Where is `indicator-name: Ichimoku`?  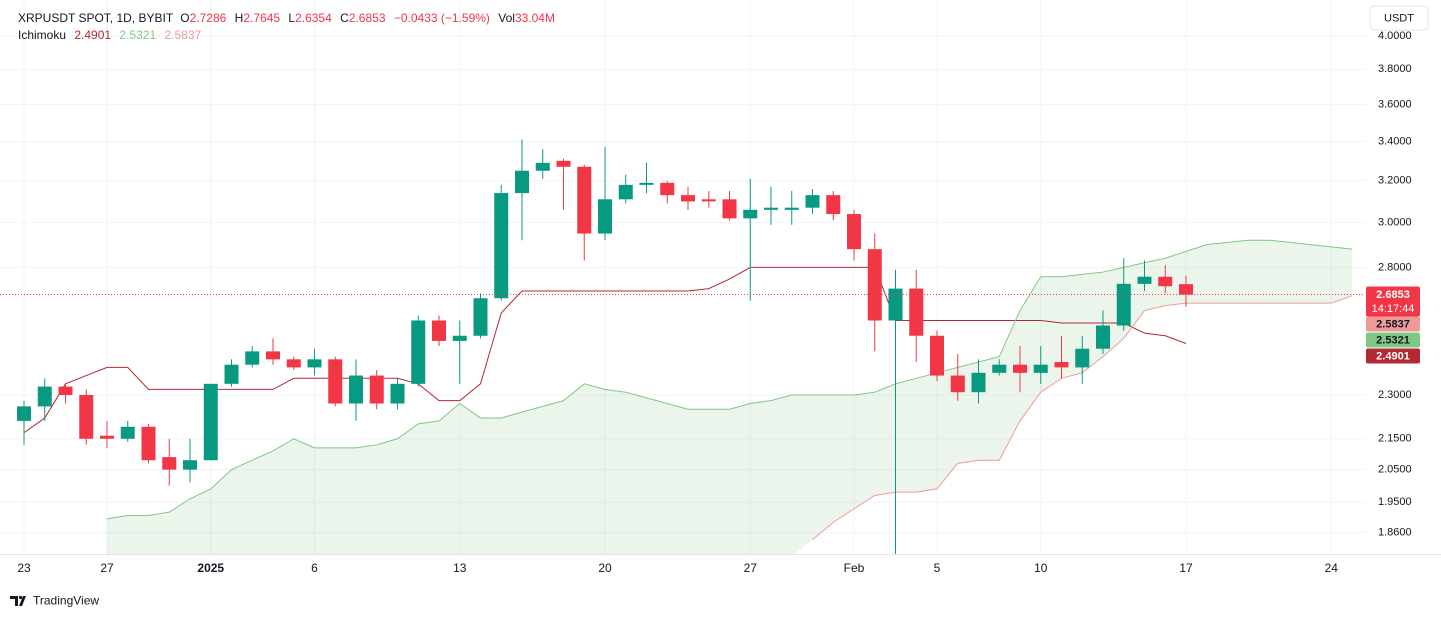 indicator-name: Ichimoku is located at coordinates (42, 35).